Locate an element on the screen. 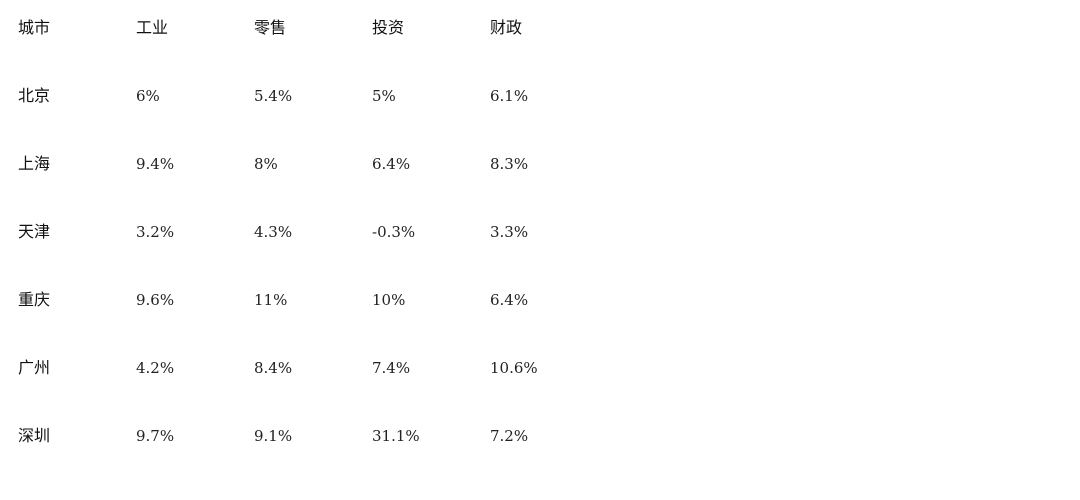  column-header: 投资 is located at coordinates (388, 27).